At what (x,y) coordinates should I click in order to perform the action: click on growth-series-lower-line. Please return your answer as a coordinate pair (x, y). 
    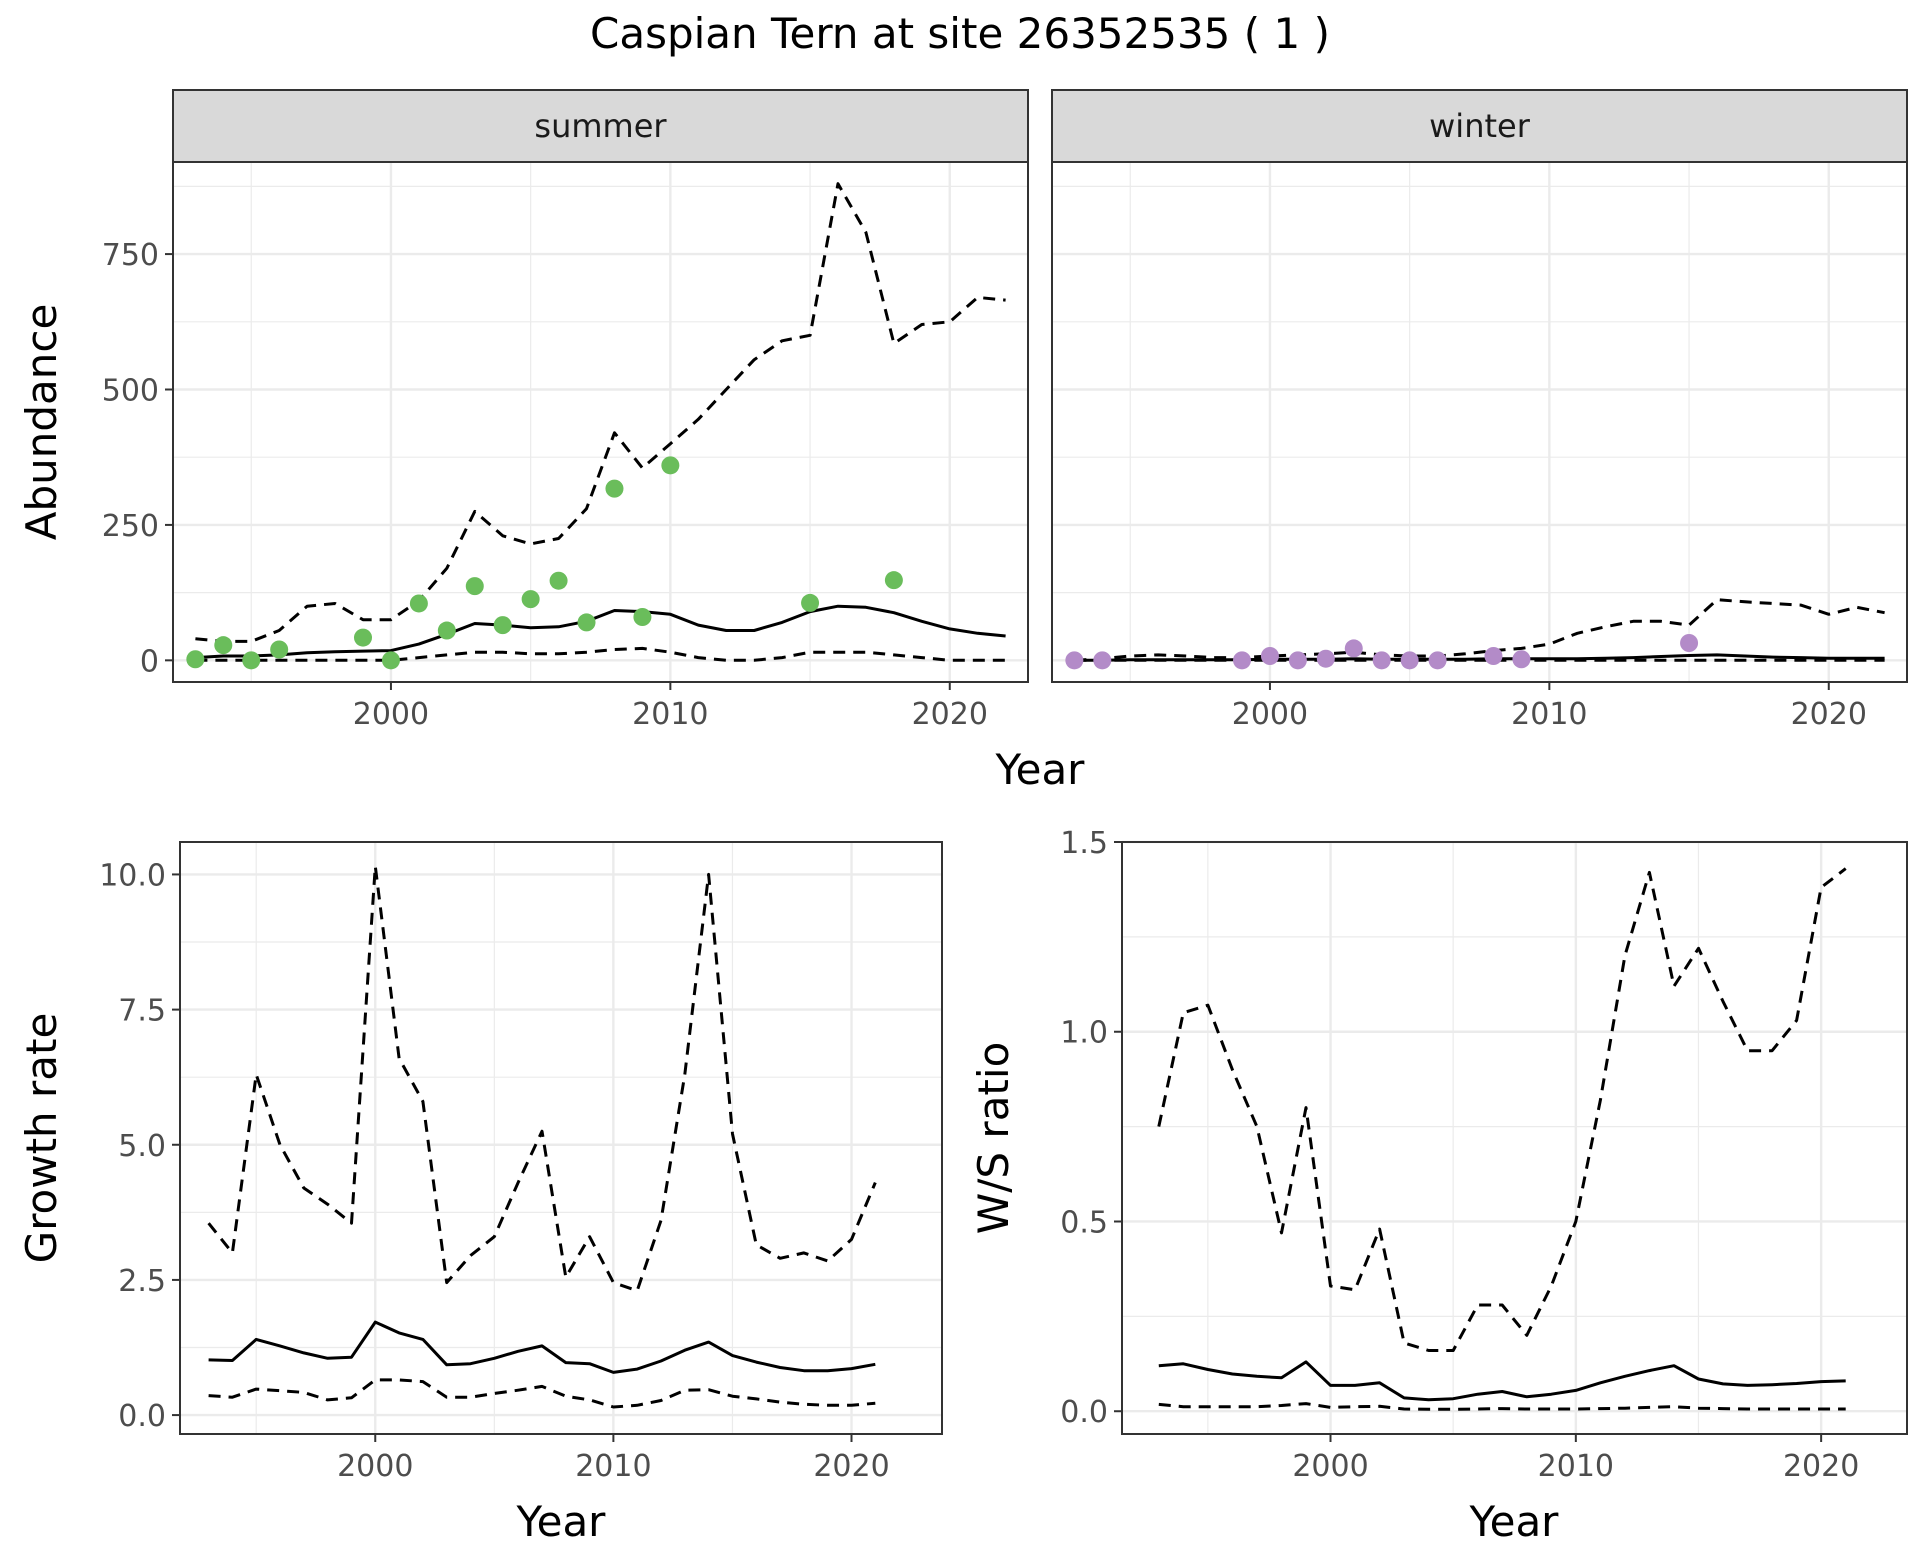
    Looking at the image, I should click on (542, 1393).